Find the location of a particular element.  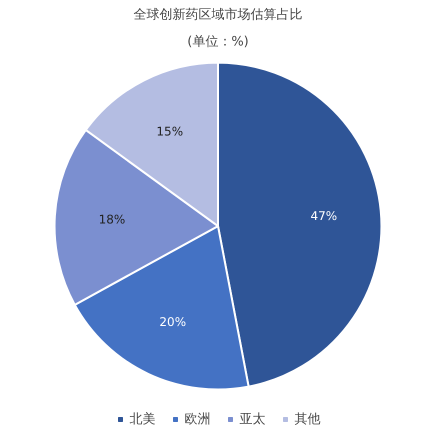

data-label: 18% is located at coordinates (112, 219).